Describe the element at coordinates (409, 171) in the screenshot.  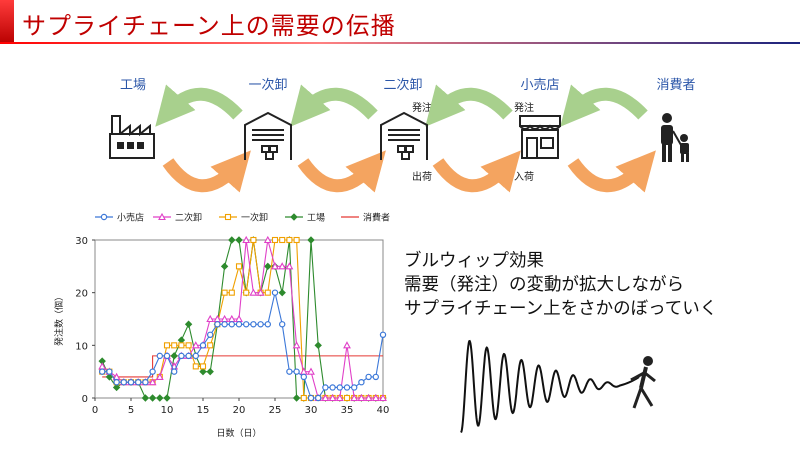
I see `goods-flow-arrows` at that location.